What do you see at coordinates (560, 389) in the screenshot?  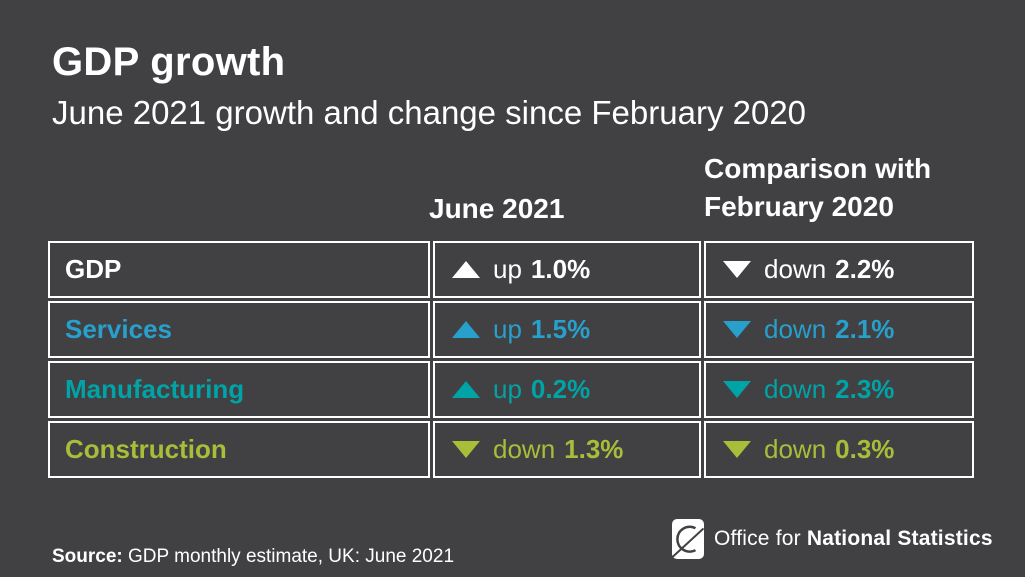 I see `change-value: 0.2%` at bounding box center [560, 389].